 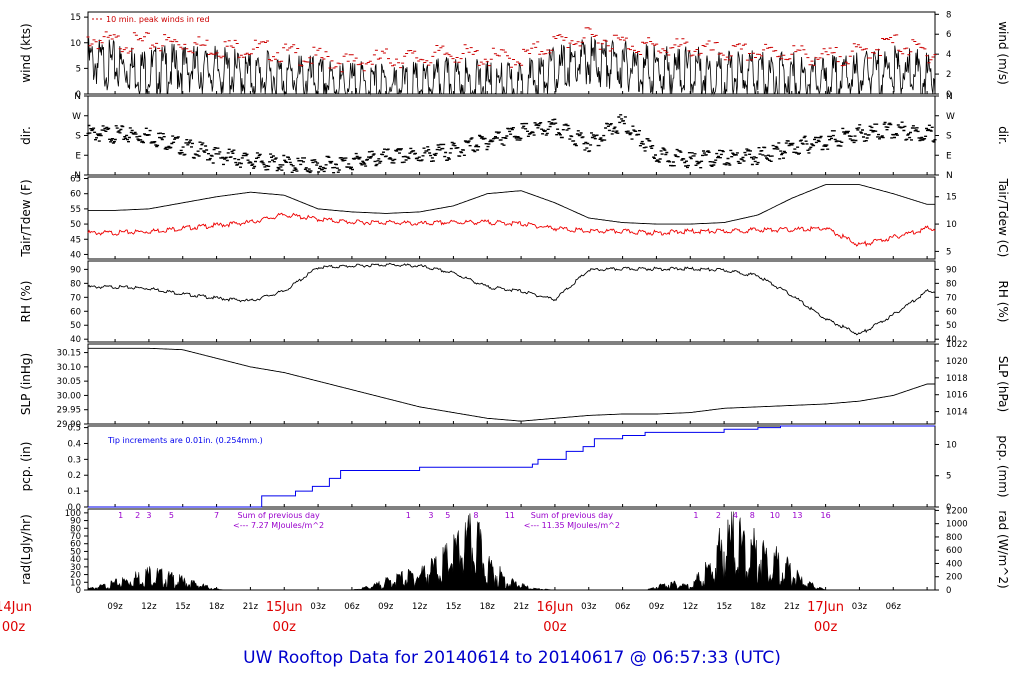 What do you see at coordinates (75, 568) in the screenshot?
I see `ytick-label-rad: 30` at bounding box center [75, 568].